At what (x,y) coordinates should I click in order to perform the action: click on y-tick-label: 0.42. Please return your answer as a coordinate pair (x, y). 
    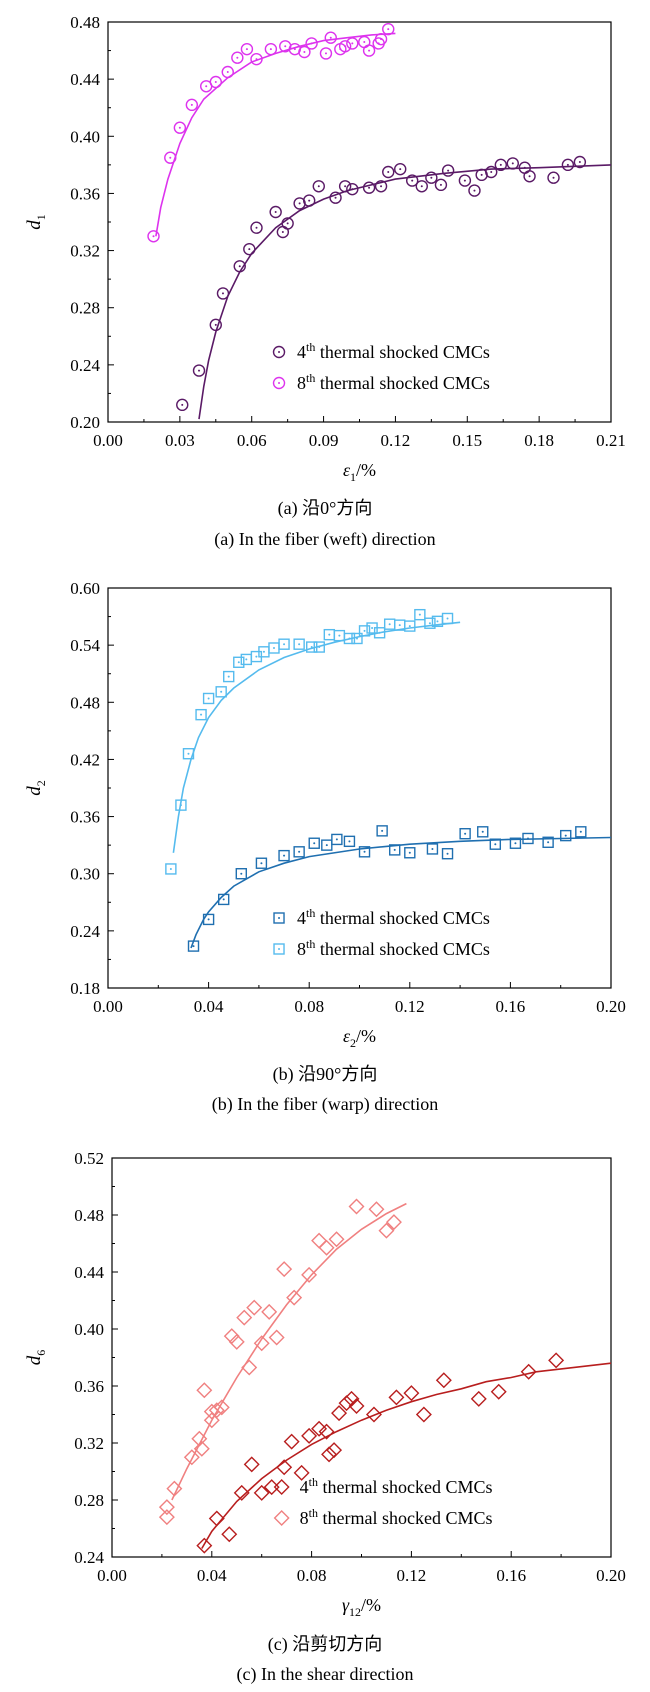
    Looking at the image, I should click on (85, 759).